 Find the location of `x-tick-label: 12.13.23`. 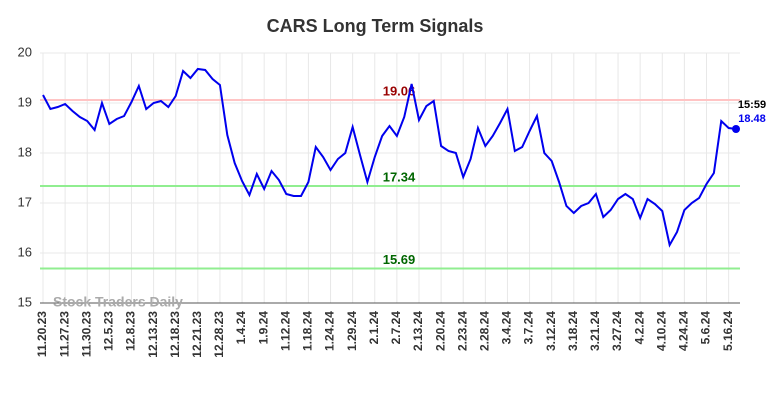

x-tick-label: 12.13.23 is located at coordinates (153, 334).